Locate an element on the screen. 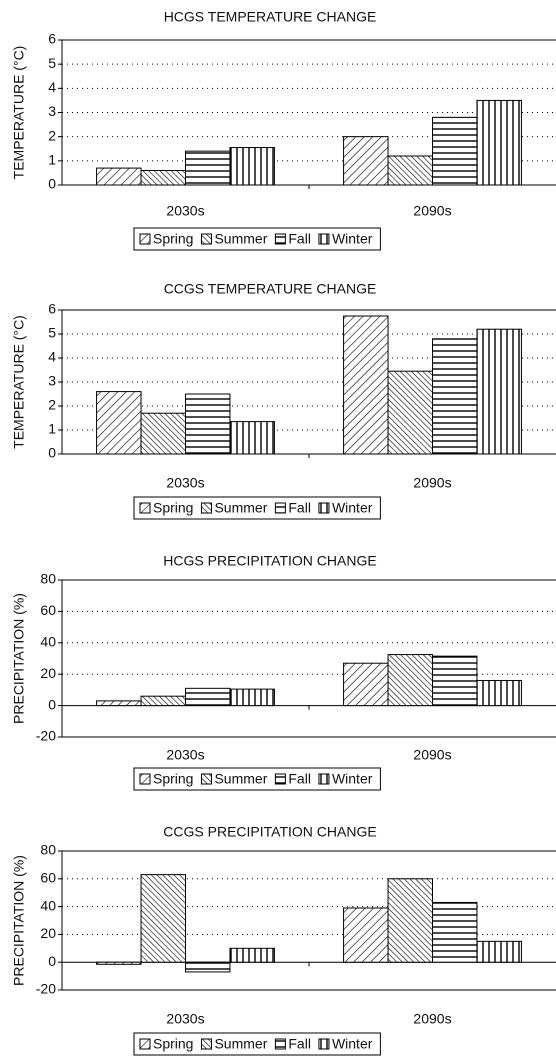 This screenshot has width=556, height=1056. y-axis-label: TEMPERATURE (°C) is located at coordinates (19, 382).